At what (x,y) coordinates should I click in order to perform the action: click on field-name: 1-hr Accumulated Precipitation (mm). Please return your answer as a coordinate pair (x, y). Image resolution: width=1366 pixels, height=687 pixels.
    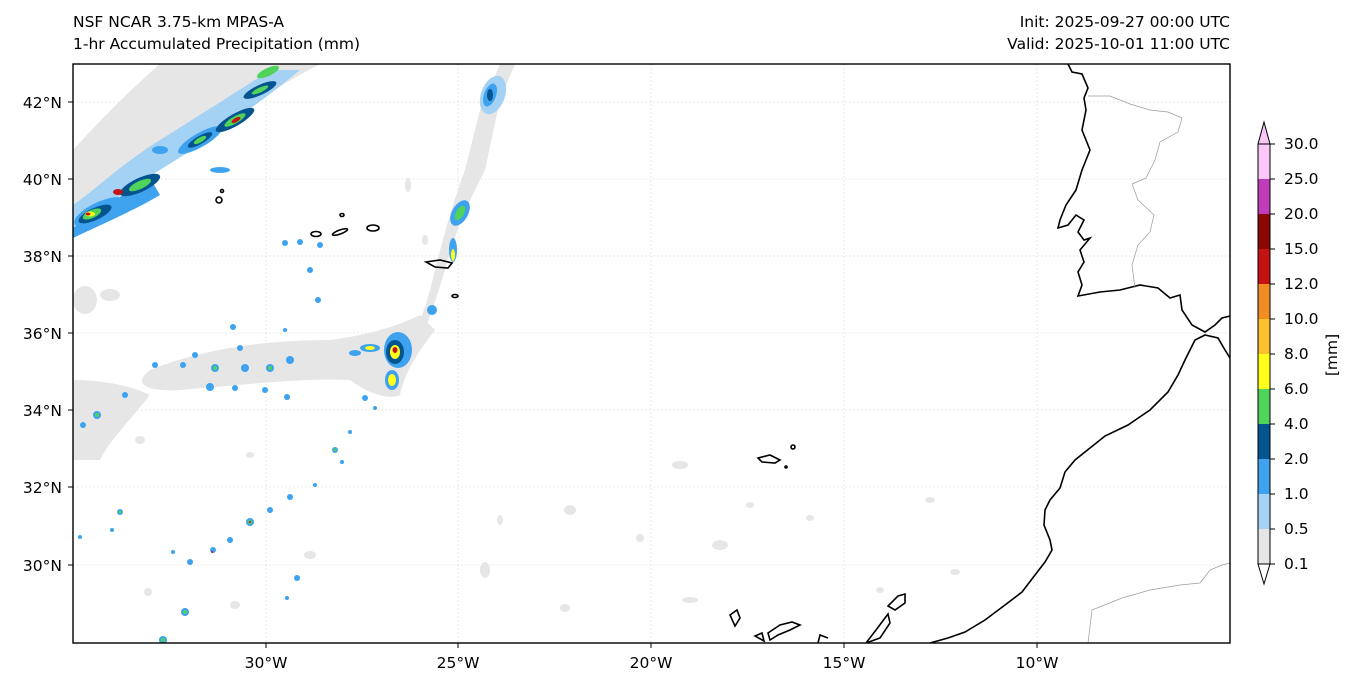
    Looking at the image, I should click on (216, 44).